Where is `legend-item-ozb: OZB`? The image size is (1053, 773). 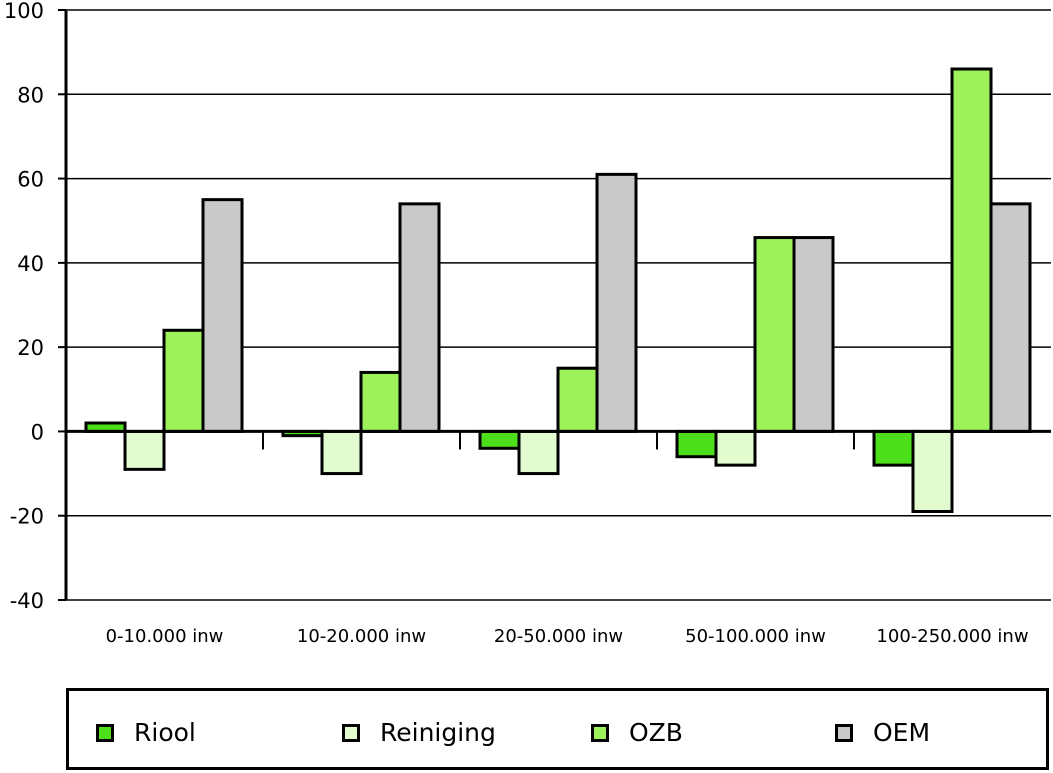
legend-item-ozb: OZB is located at coordinates (637, 732).